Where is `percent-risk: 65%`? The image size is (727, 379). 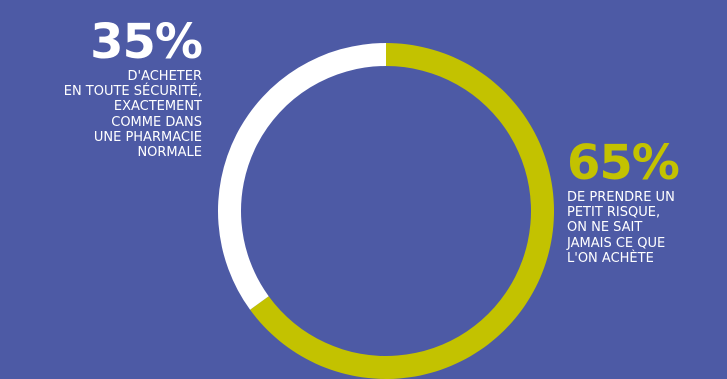
percent-risk: 65% is located at coordinates (623, 163).